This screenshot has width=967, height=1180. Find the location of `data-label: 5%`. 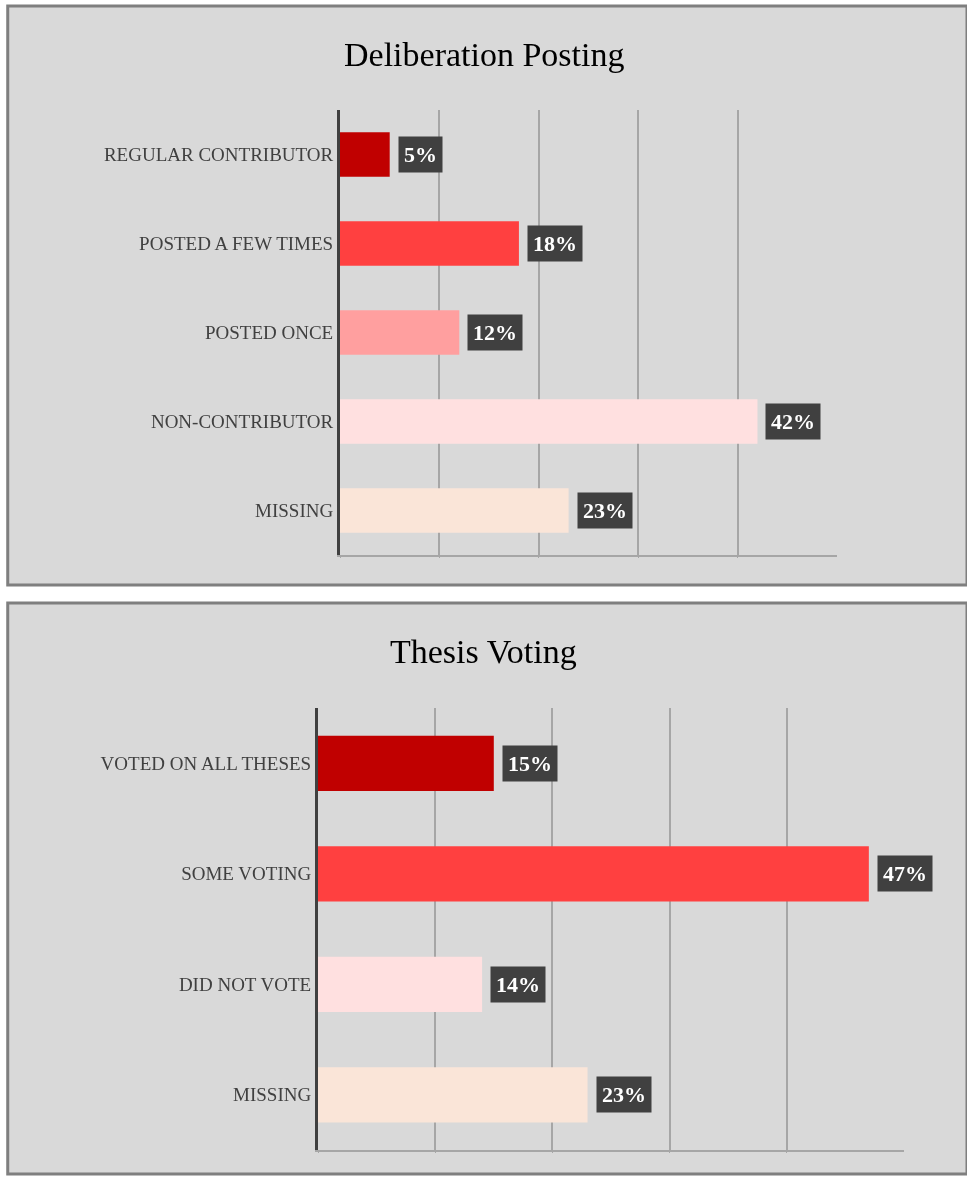

data-label: 5% is located at coordinates (420, 154).